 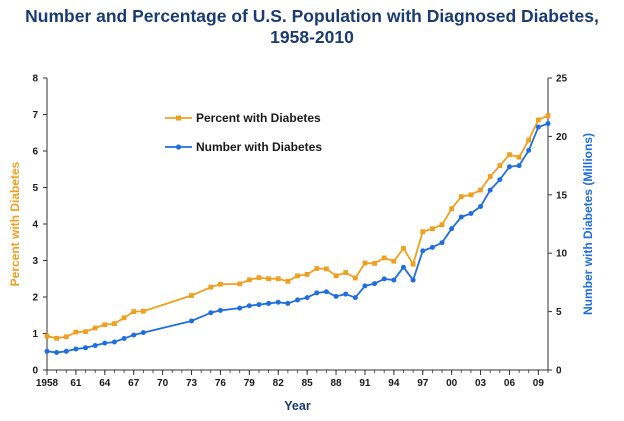 I want to click on x-tick-label: 61, so click(x=76, y=383).